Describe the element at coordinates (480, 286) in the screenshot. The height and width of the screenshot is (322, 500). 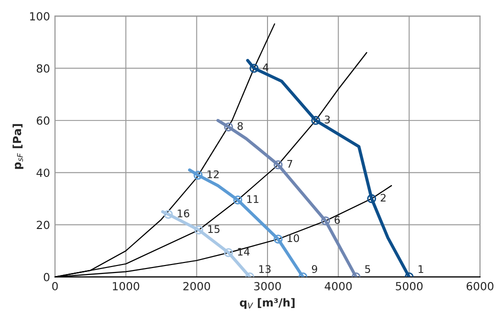
I see `x-tick-label: 6000` at that location.